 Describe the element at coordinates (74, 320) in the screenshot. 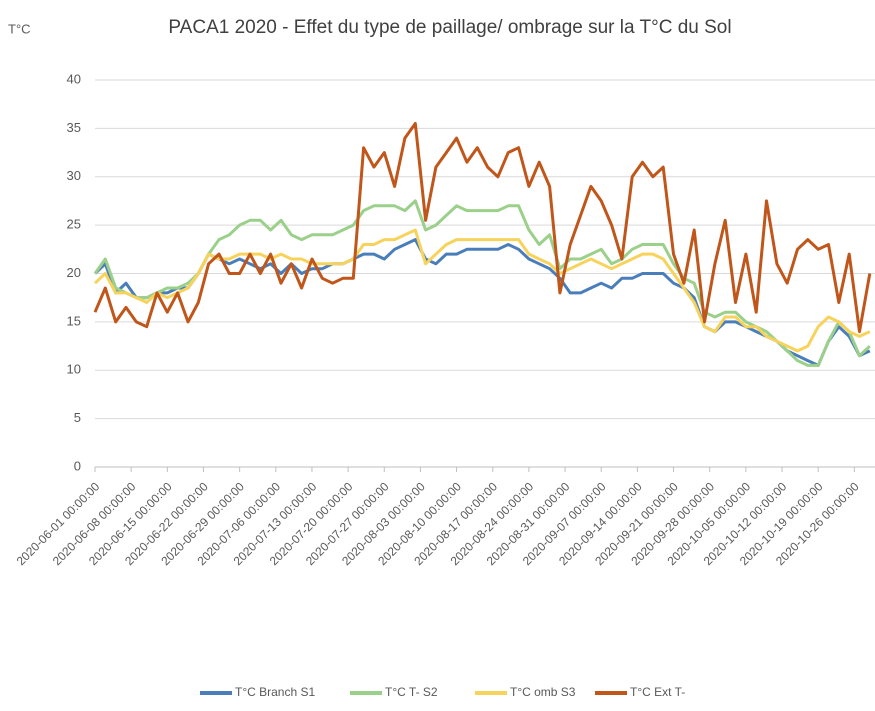

I see `y-tick-label: 15` at that location.